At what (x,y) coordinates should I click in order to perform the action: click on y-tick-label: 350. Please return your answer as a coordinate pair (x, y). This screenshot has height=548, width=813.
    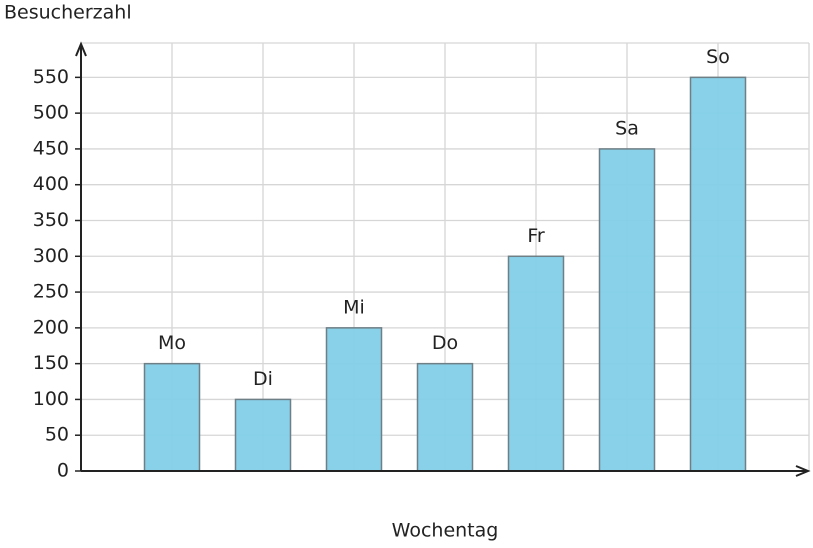
    Looking at the image, I should click on (51, 220).